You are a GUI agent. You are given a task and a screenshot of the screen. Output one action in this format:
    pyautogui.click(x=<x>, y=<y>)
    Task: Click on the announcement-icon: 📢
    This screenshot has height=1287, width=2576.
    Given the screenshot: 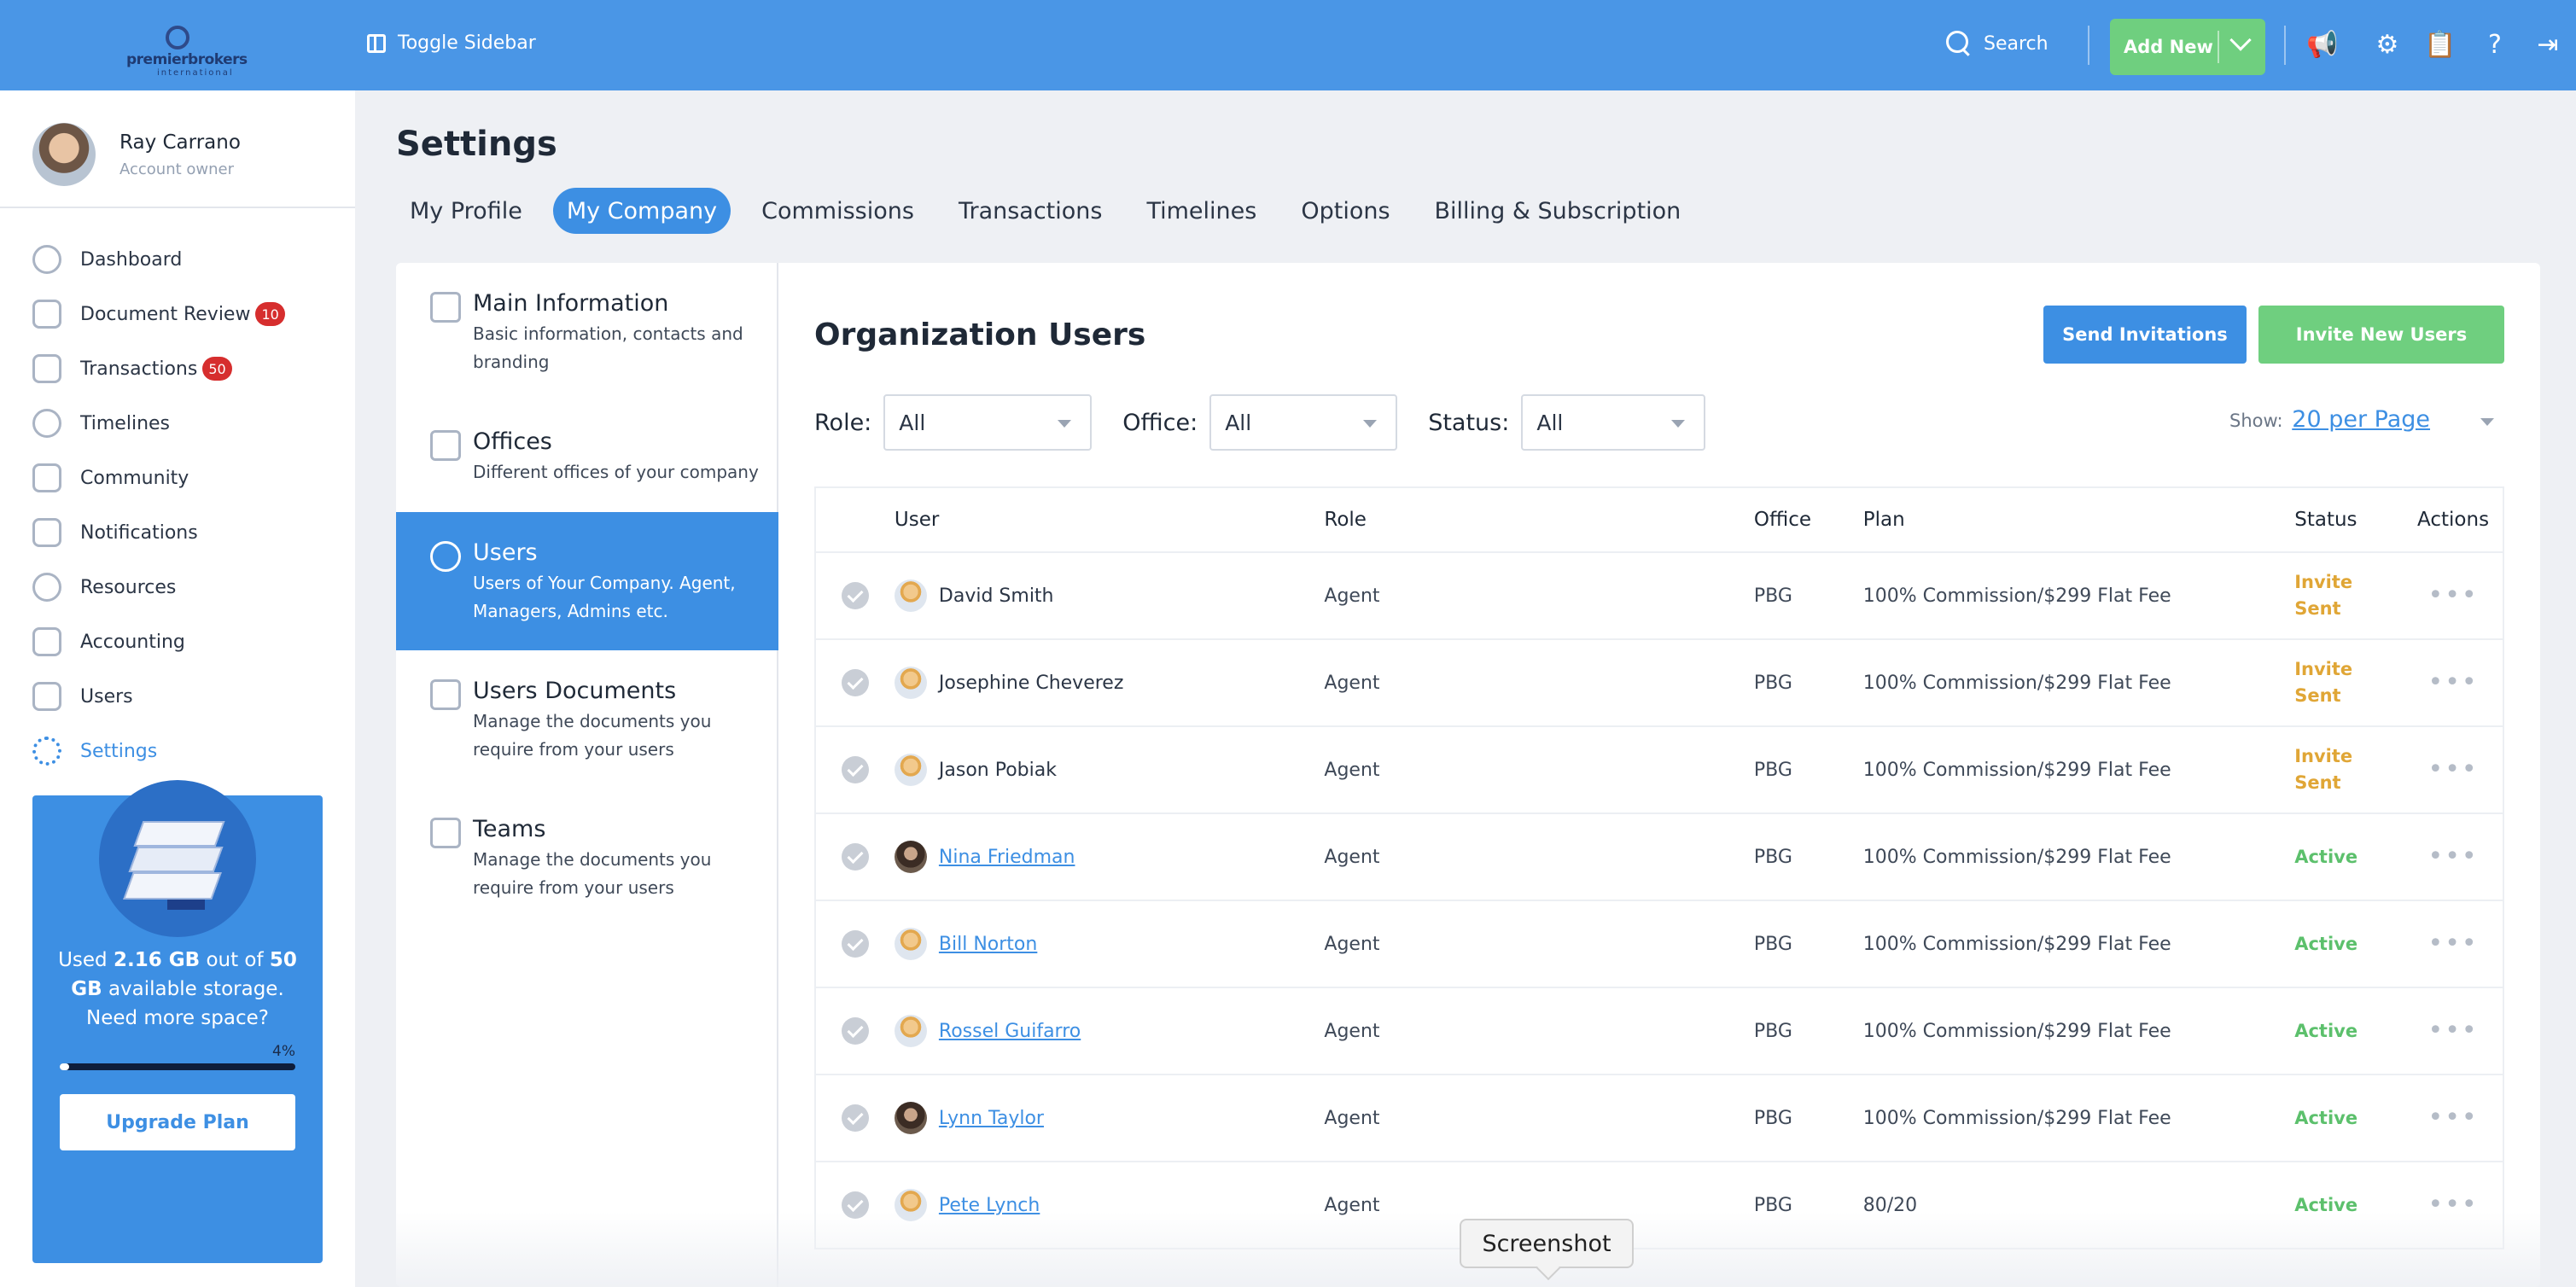 What is the action you would take?
    pyautogui.click(x=2322, y=45)
    